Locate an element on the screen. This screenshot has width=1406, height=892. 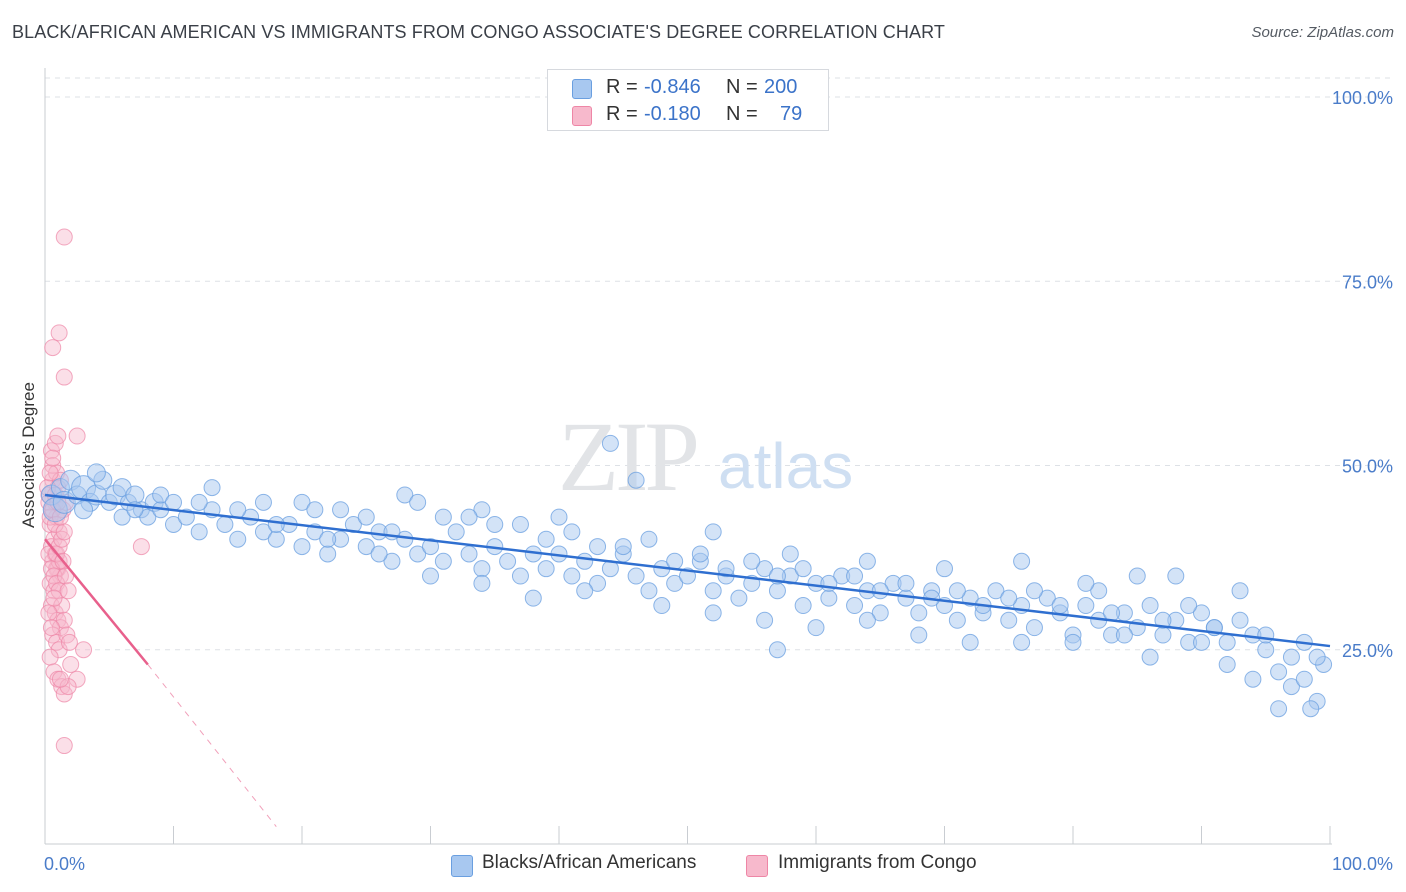
legend-swatch-blue is located at coordinates (582, 89).